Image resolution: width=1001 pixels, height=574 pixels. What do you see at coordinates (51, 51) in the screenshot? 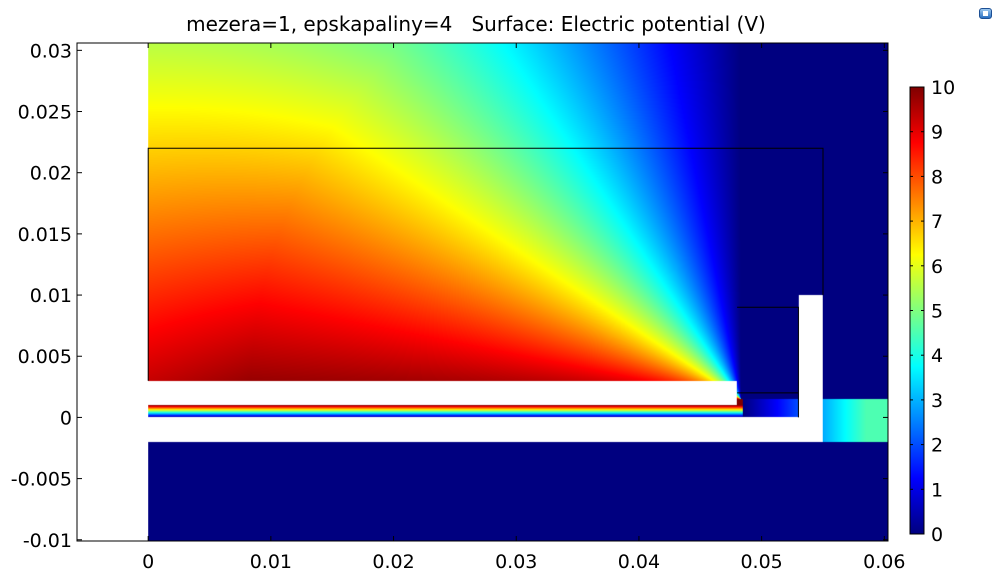
I see `y-tick-label: 0.03` at bounding box center [51, 51].